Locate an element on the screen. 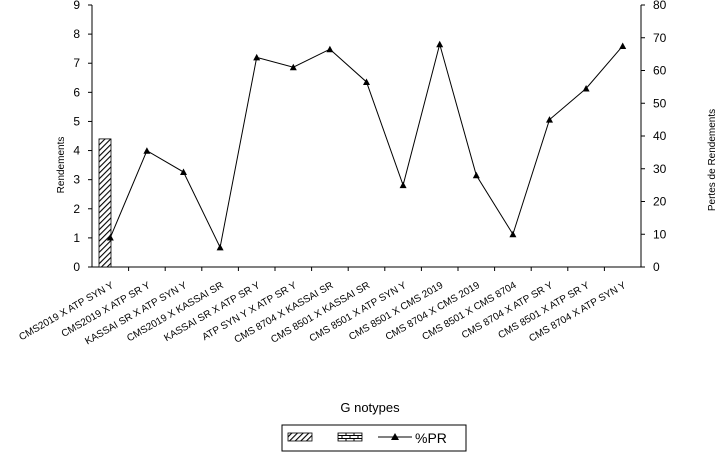  right-tick-label: 30 is located at coordinates (660, 169).